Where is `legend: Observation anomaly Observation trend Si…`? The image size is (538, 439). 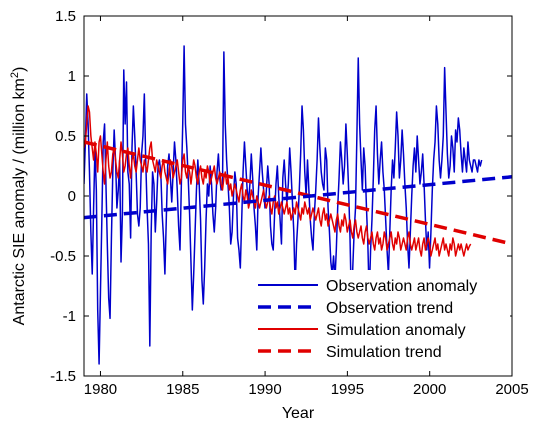
legend: Observation anomaly Observation trend Si… is located at coordinates (379, 320).